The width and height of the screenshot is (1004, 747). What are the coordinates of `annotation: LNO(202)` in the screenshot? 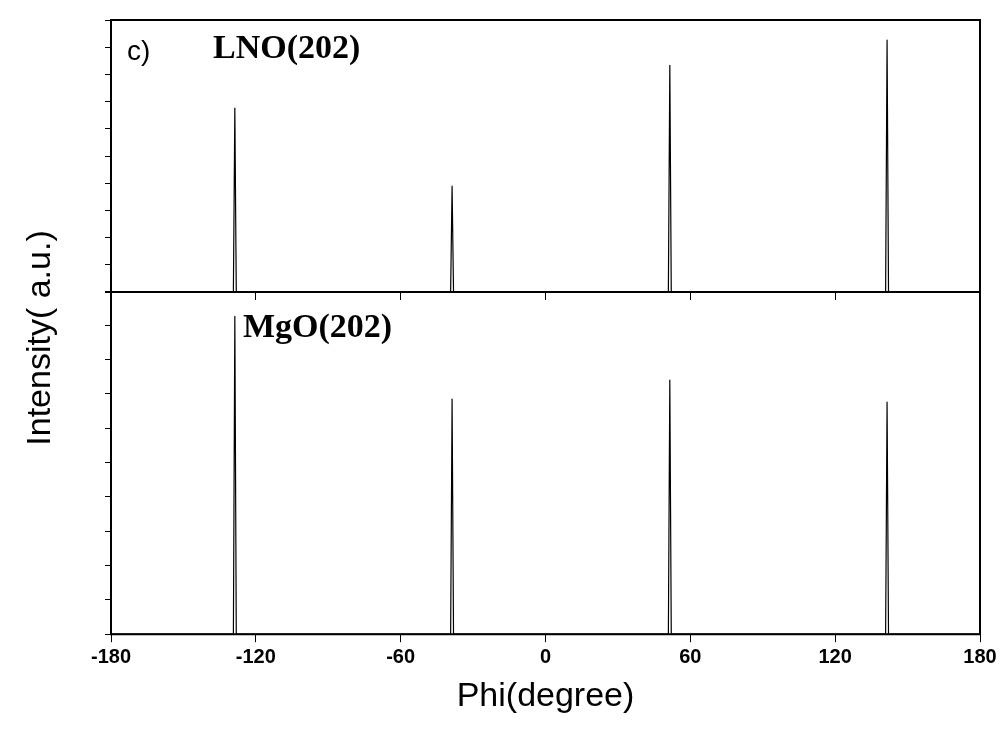 It's located at (287, 47).